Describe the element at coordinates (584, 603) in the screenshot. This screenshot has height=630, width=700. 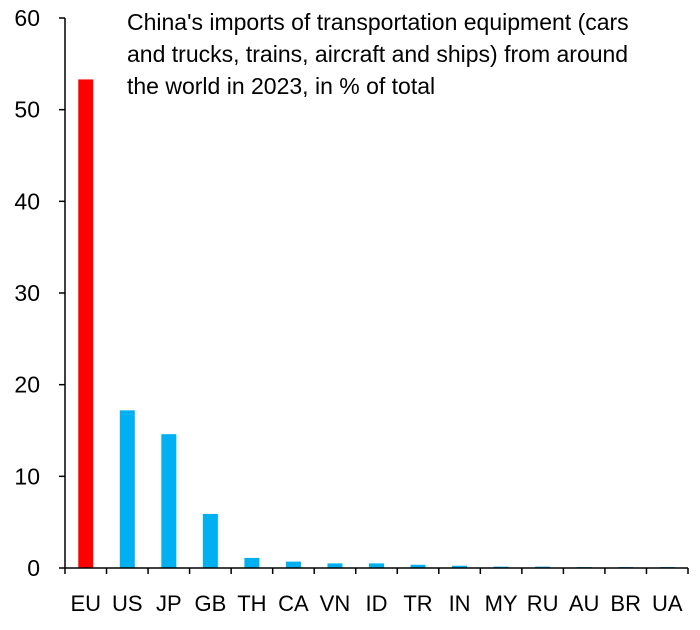
I see `x-tick-label: AU` at that location.